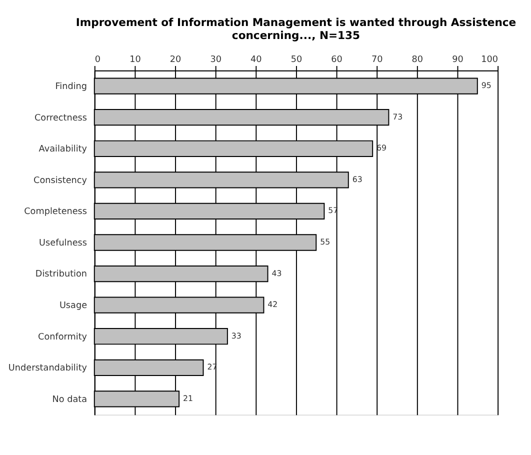 The height and width of the screenshot is (455, 531). Describe the element at coordinates (63, 243) in the screenshot. I see `y-tick-label: Usefulness` at that location.